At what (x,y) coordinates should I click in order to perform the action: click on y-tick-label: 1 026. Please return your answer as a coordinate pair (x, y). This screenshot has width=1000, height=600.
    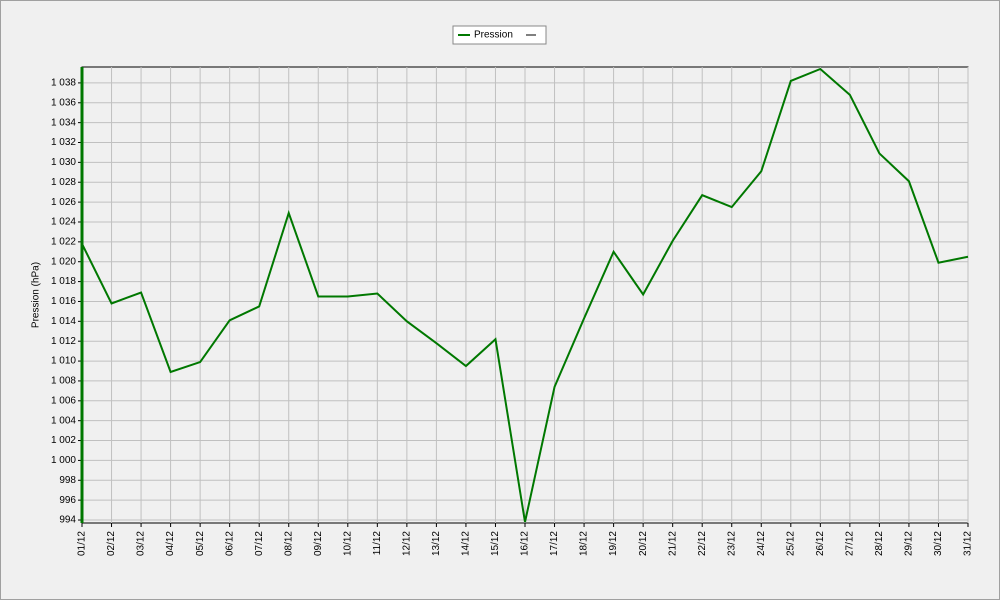
    Looking at the image, I should click on (63, 202).